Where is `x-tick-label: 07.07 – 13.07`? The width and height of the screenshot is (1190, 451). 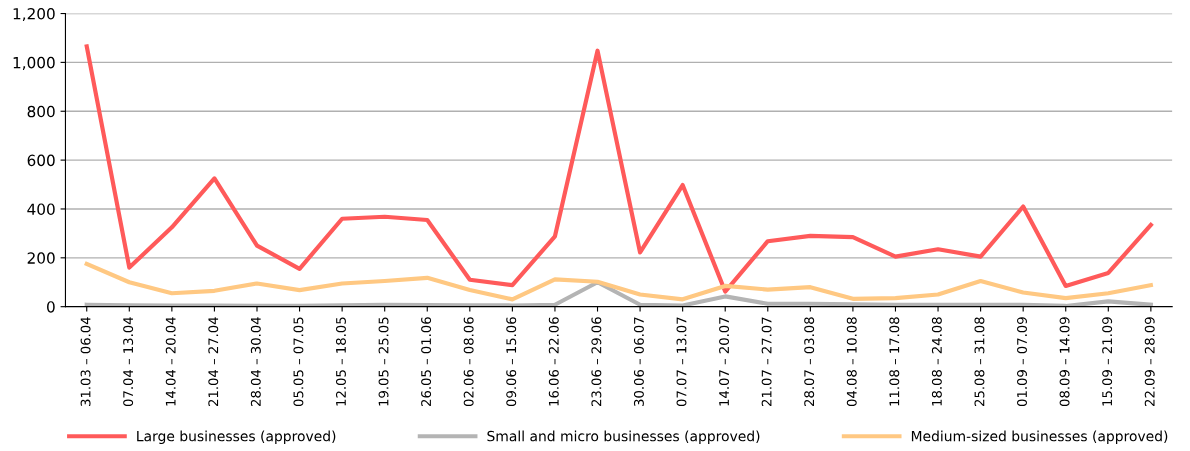 x-tick-label: 07.07 – 13.07 is located at coordinates (681, 362).